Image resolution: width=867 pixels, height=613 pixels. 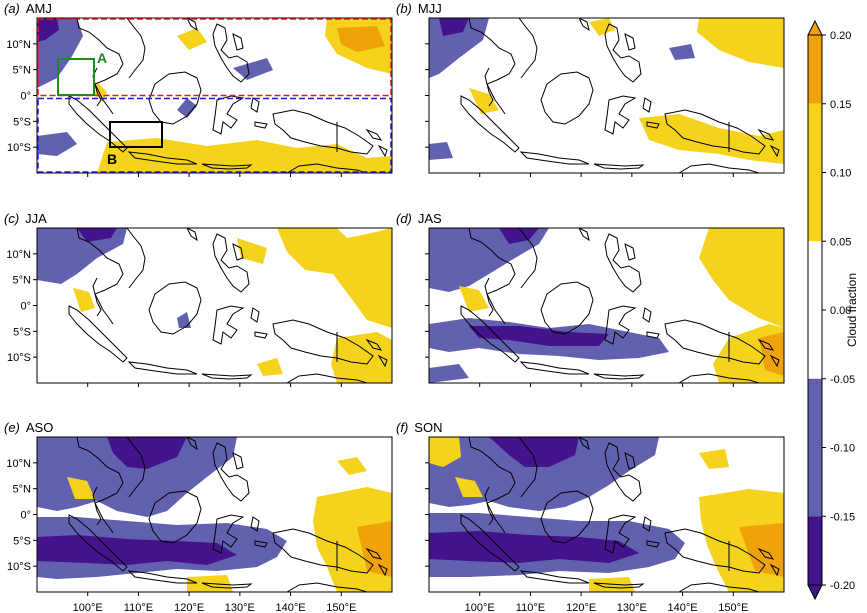 I want to click on colorbar-tick-label: -0.05, so click(x=842, y=380).